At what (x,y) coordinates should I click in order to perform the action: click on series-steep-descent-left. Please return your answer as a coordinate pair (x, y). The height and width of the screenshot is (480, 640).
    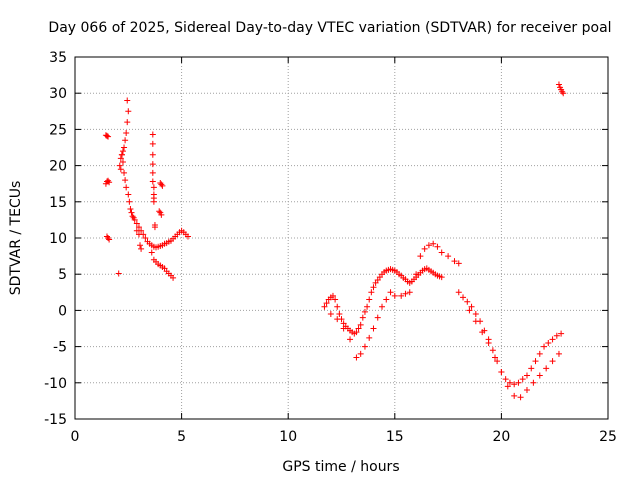
    Looking at the image, I should click on (153, 174).